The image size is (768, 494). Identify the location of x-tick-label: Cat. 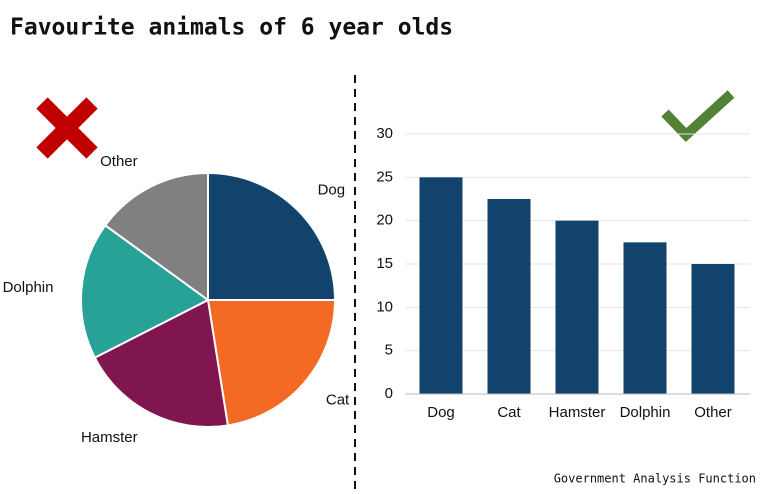
(509, 412).